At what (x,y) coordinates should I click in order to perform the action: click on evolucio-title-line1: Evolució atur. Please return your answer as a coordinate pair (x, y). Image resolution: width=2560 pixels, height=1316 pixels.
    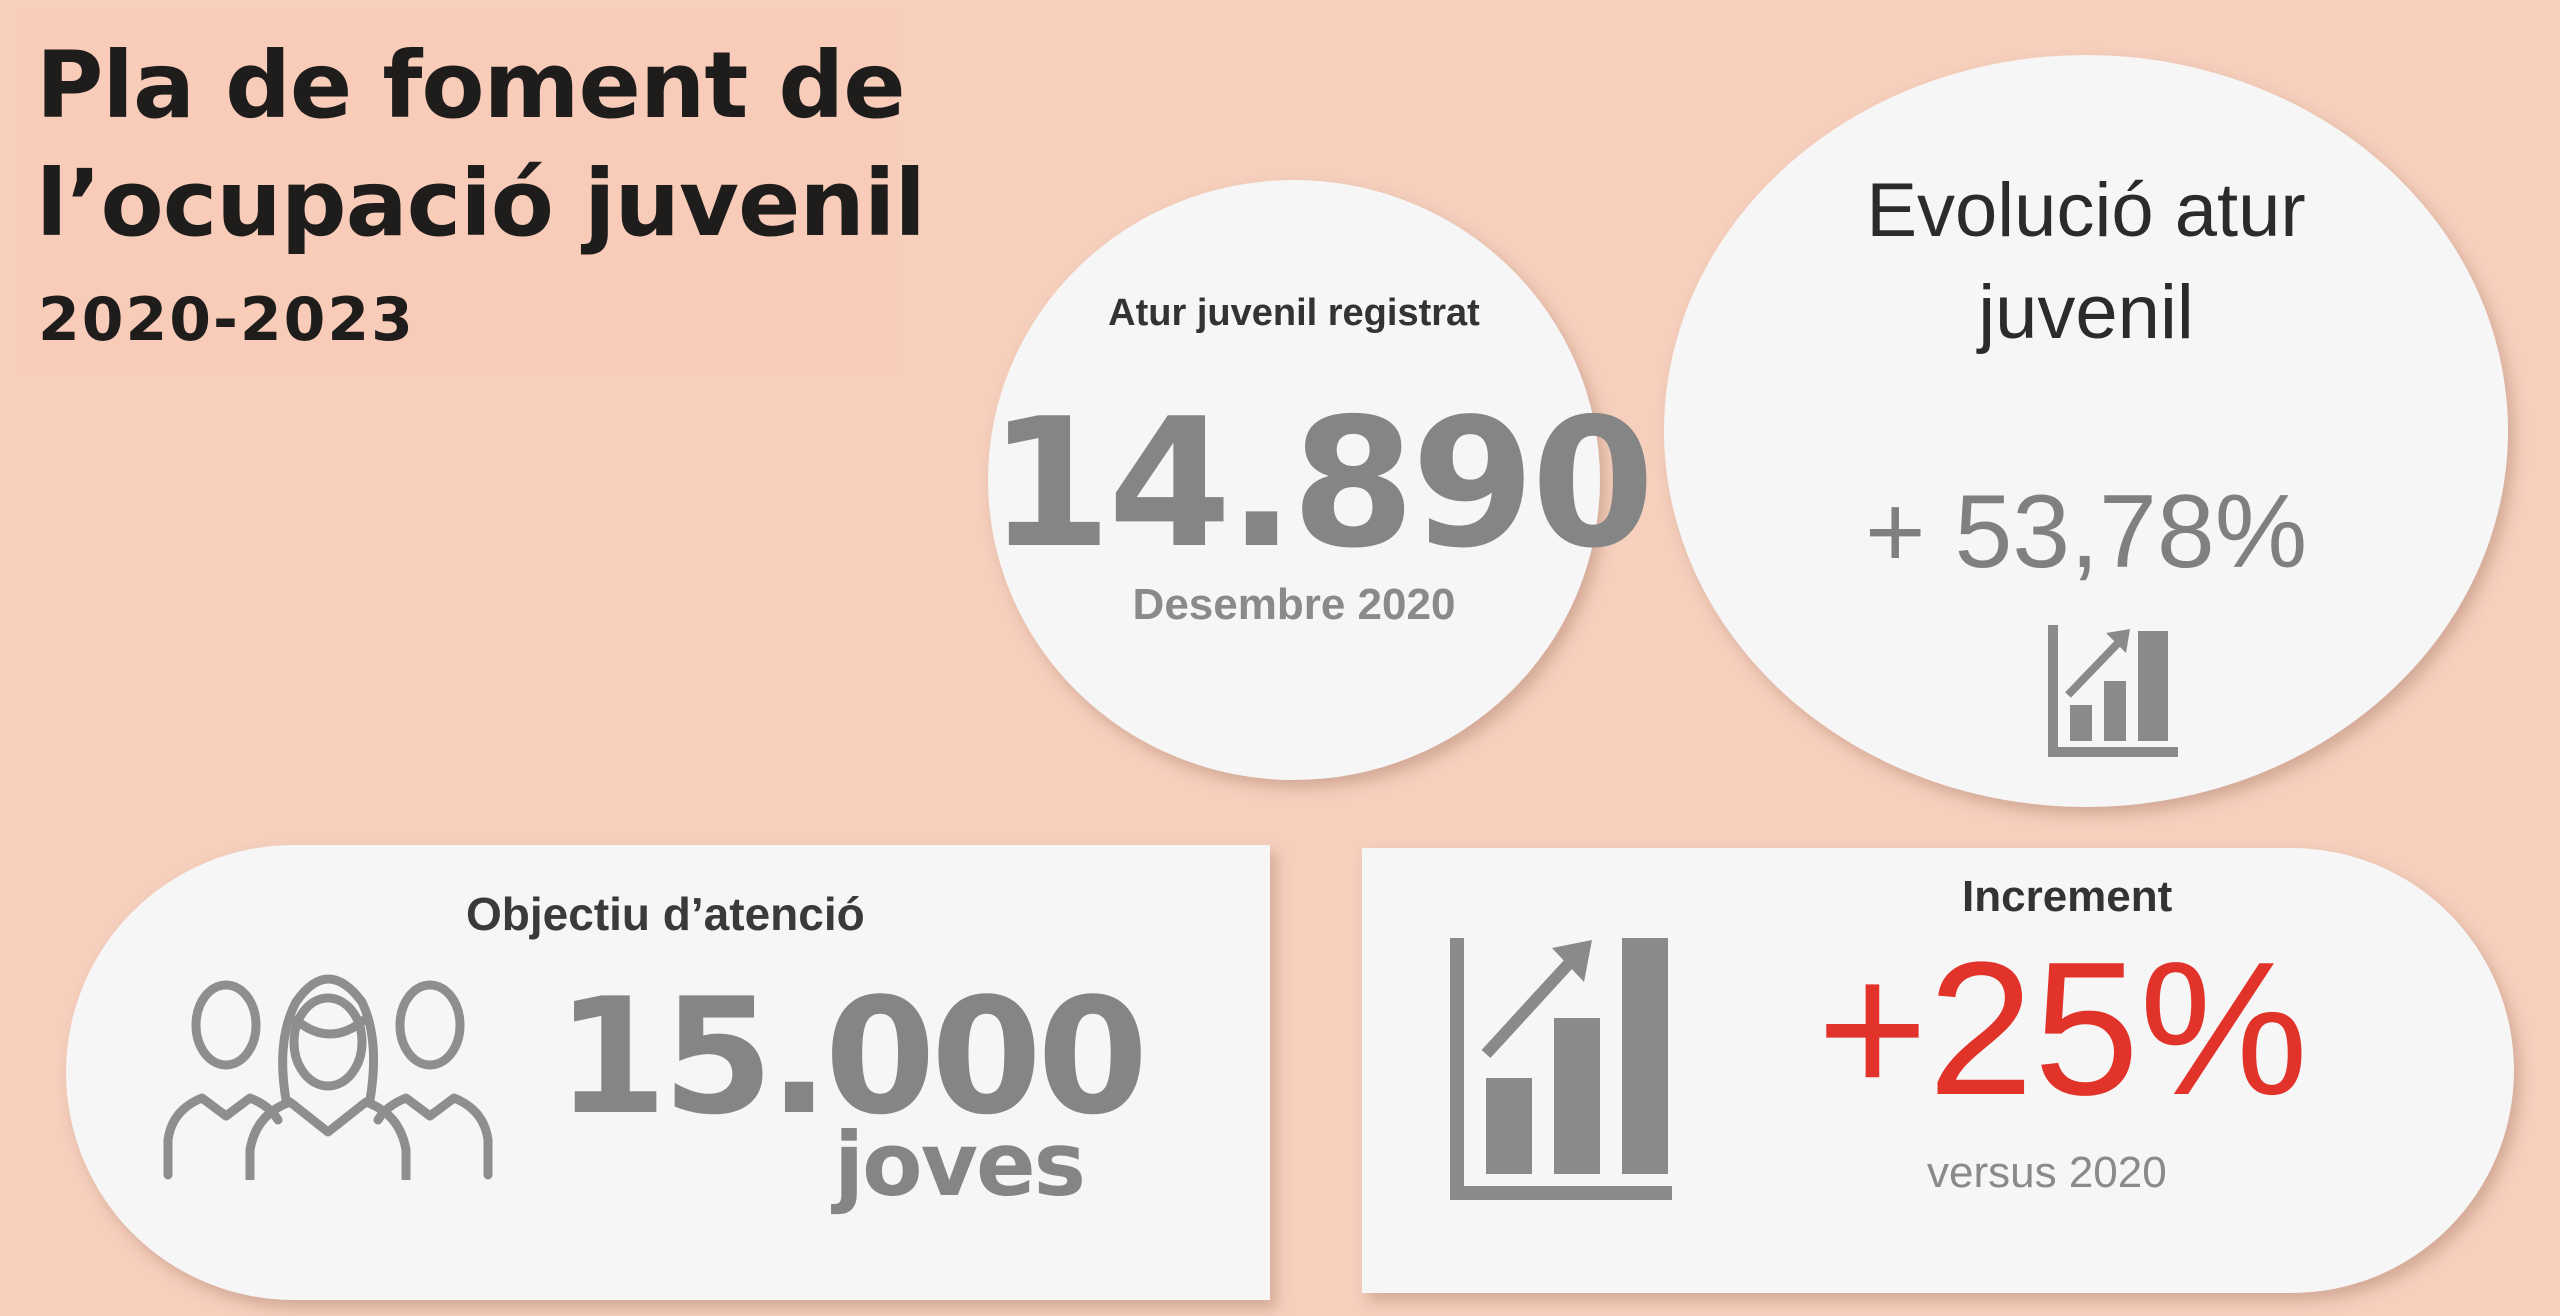
    Looking at the image, I should click on (2086, 210).